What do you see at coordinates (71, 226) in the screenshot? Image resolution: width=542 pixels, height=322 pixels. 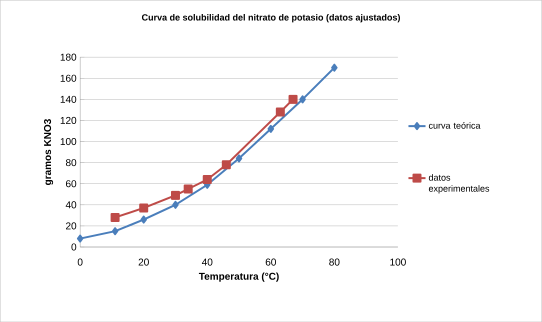 I see `y-tick-label: 20` at bounding box center [71, 226].